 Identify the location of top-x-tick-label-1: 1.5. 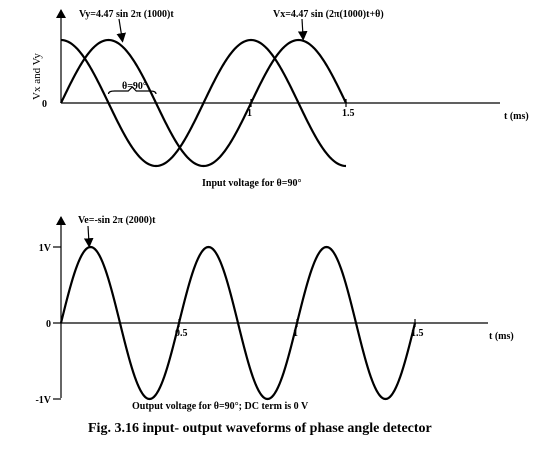
(348, 113).